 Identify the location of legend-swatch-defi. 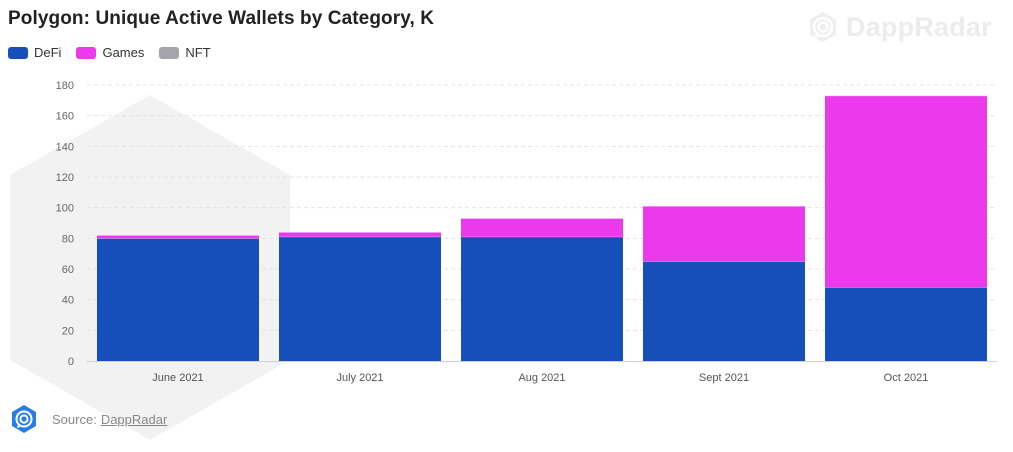
(18, 52).